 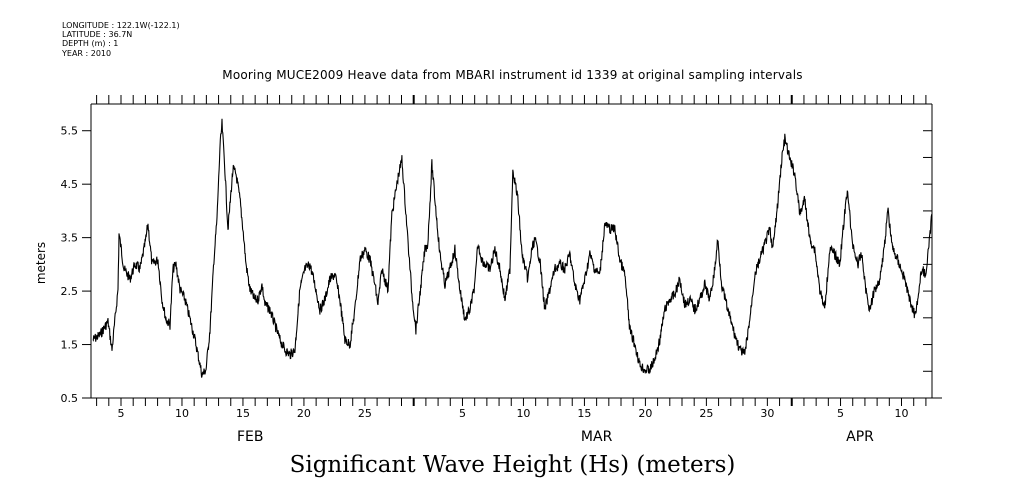 I want to click on latitude-text: LATITUDE : 36.7N, so click(x=97, y=35).